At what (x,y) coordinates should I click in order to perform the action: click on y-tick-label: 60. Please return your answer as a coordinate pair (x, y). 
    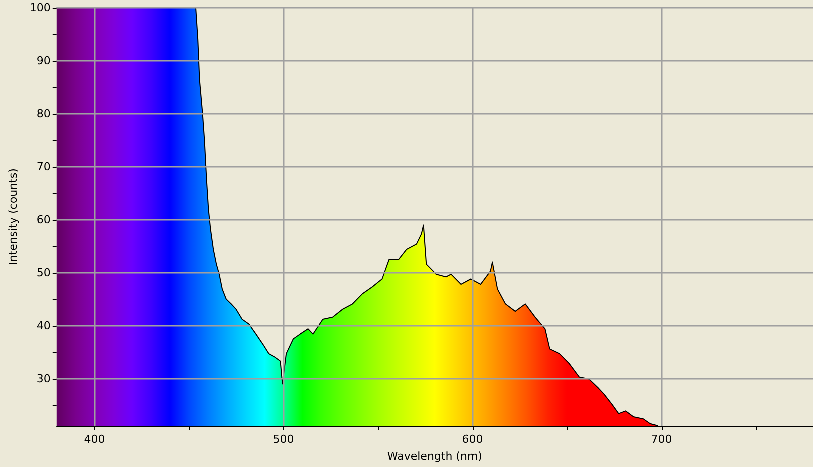
    Looking at the image, I should click on (43, 219).